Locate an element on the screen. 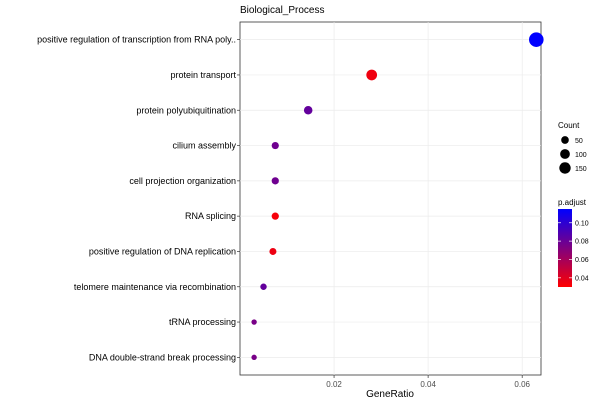  count-legend-label: 150 is located at coordinates (581, 169).